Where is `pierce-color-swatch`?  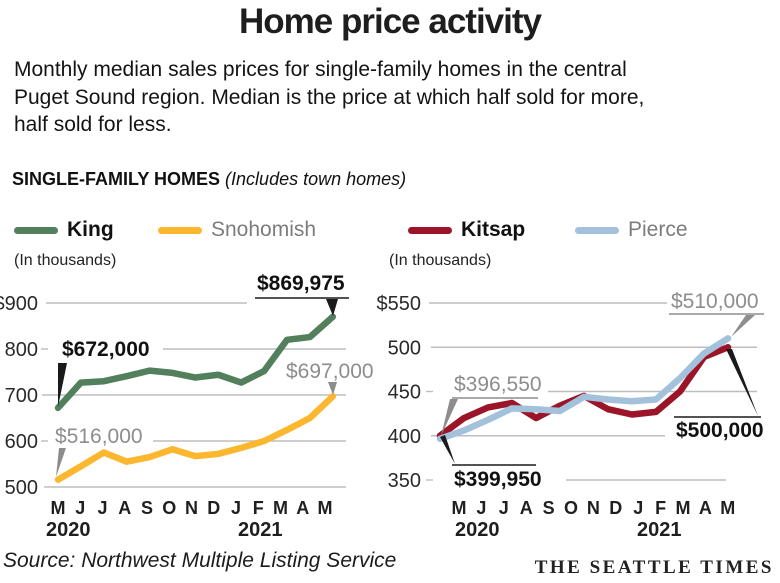 pierce-color-swatch is located at coordinates (597, 230).